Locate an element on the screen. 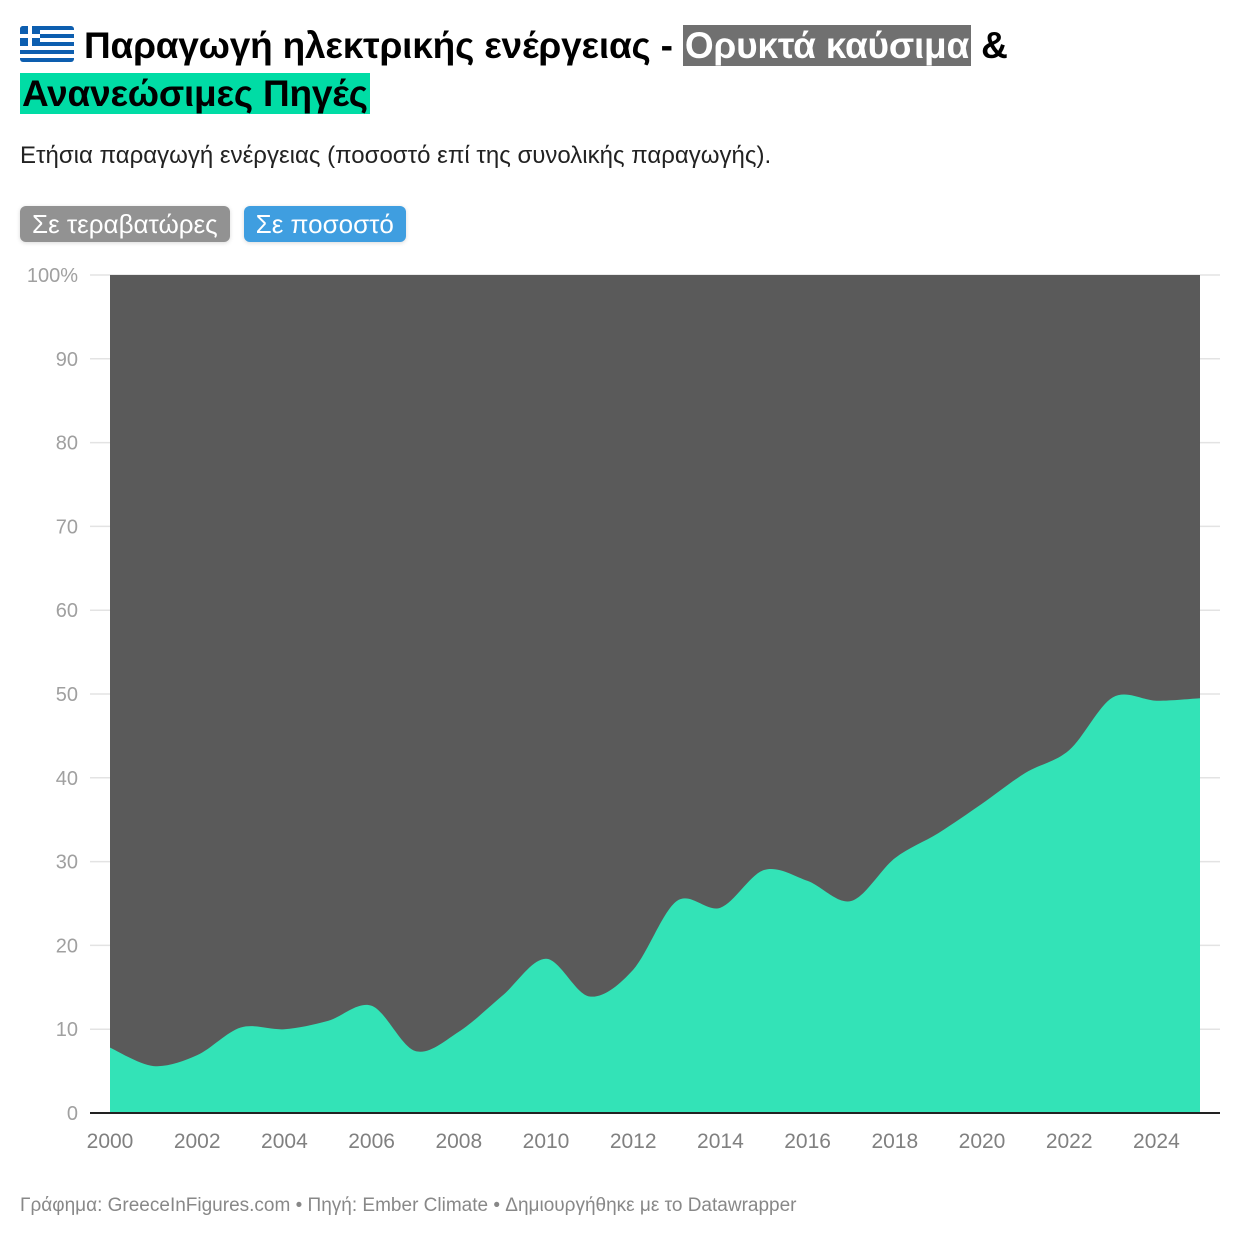  x-tick-label: 2000 is located at coordinates (110, 1141).